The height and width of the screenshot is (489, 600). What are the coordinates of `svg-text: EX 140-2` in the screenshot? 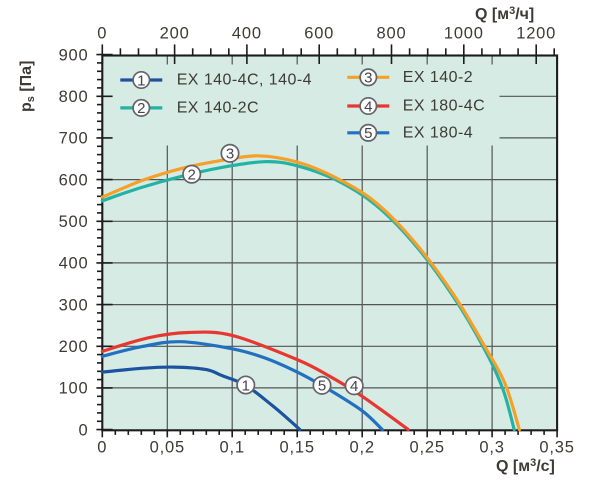 It's located at (438, 77).